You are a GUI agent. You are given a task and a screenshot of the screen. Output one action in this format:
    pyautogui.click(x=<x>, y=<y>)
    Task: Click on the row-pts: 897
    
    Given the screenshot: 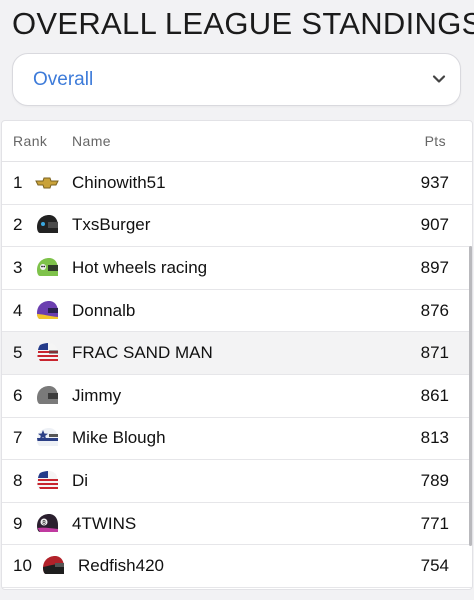 What is the action you would take?
    pyautogui.click(x=434, y=267)
    